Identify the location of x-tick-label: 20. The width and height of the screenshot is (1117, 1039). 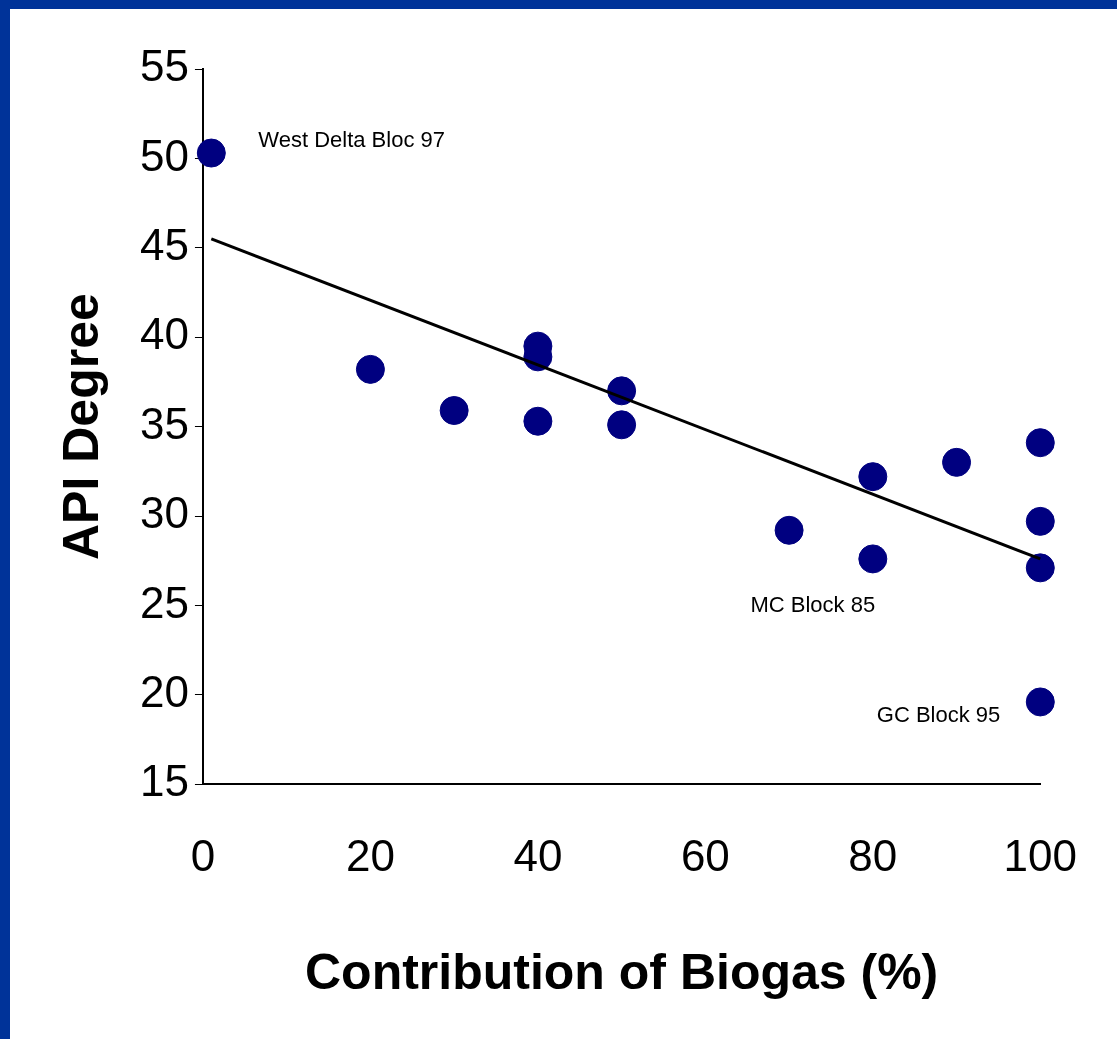
(370, 855).